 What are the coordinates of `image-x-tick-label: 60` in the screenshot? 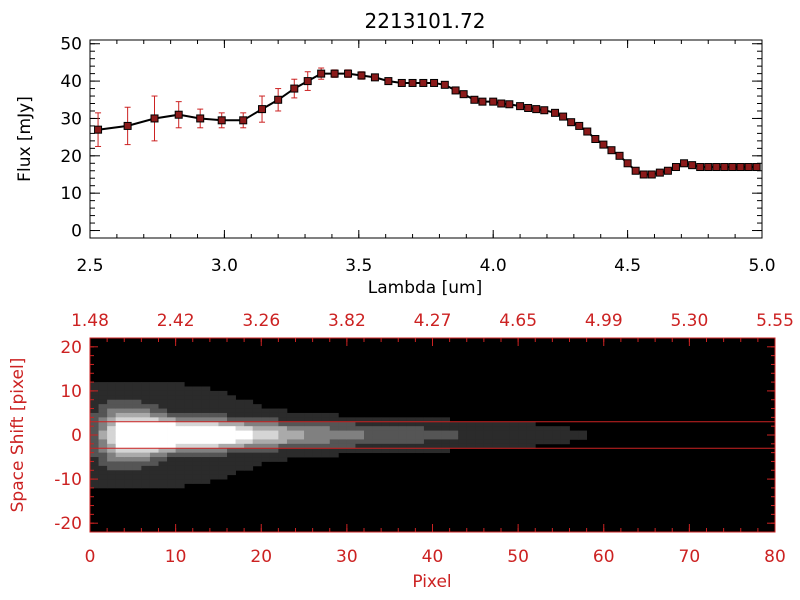 It's located at (604, 557).